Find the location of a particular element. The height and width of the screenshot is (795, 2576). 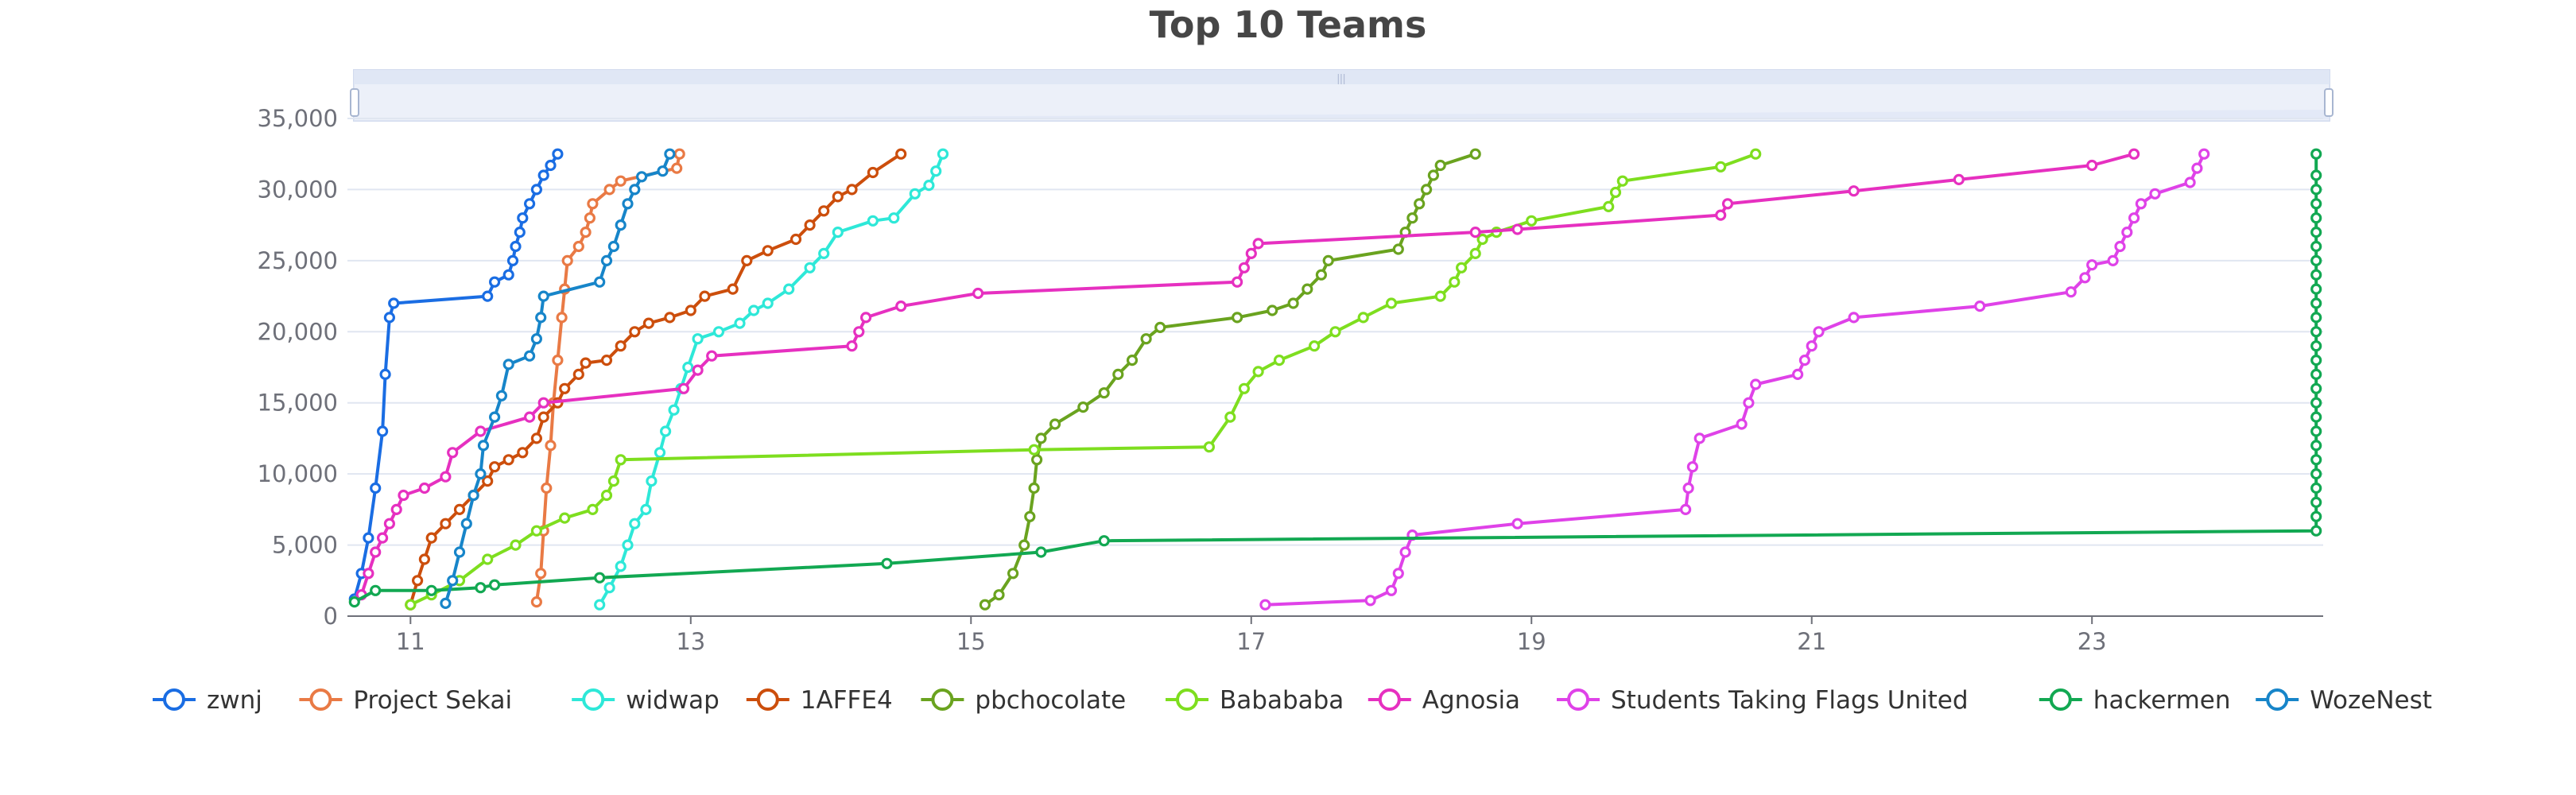

legend-item: 1AFFE4 is located at coordinates (820, 700).